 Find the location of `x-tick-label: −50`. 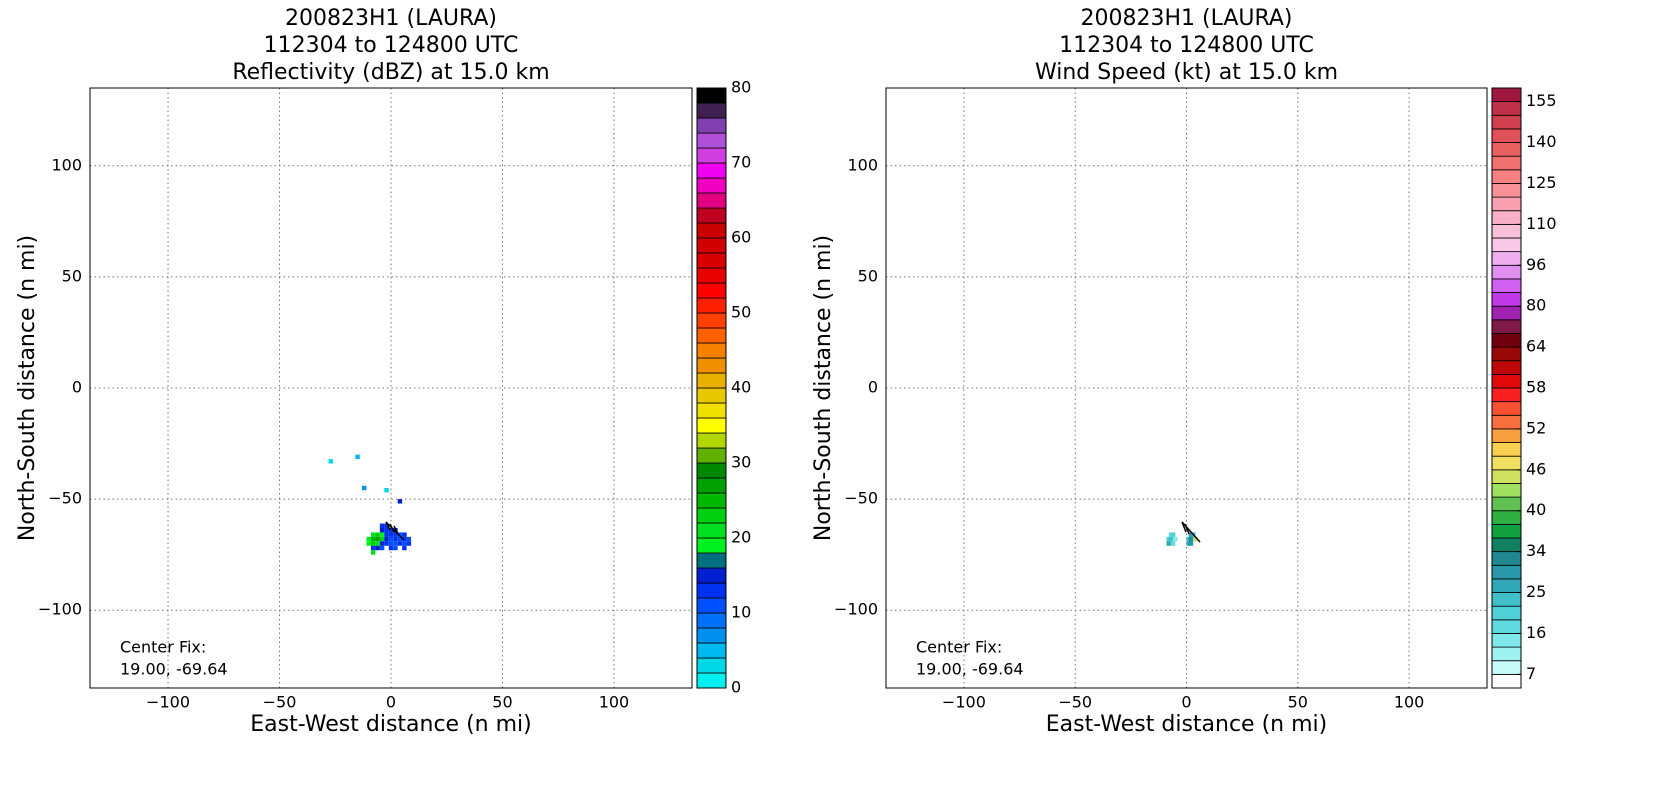

x-tick-label: −50 is located at coordinates (280, 702).